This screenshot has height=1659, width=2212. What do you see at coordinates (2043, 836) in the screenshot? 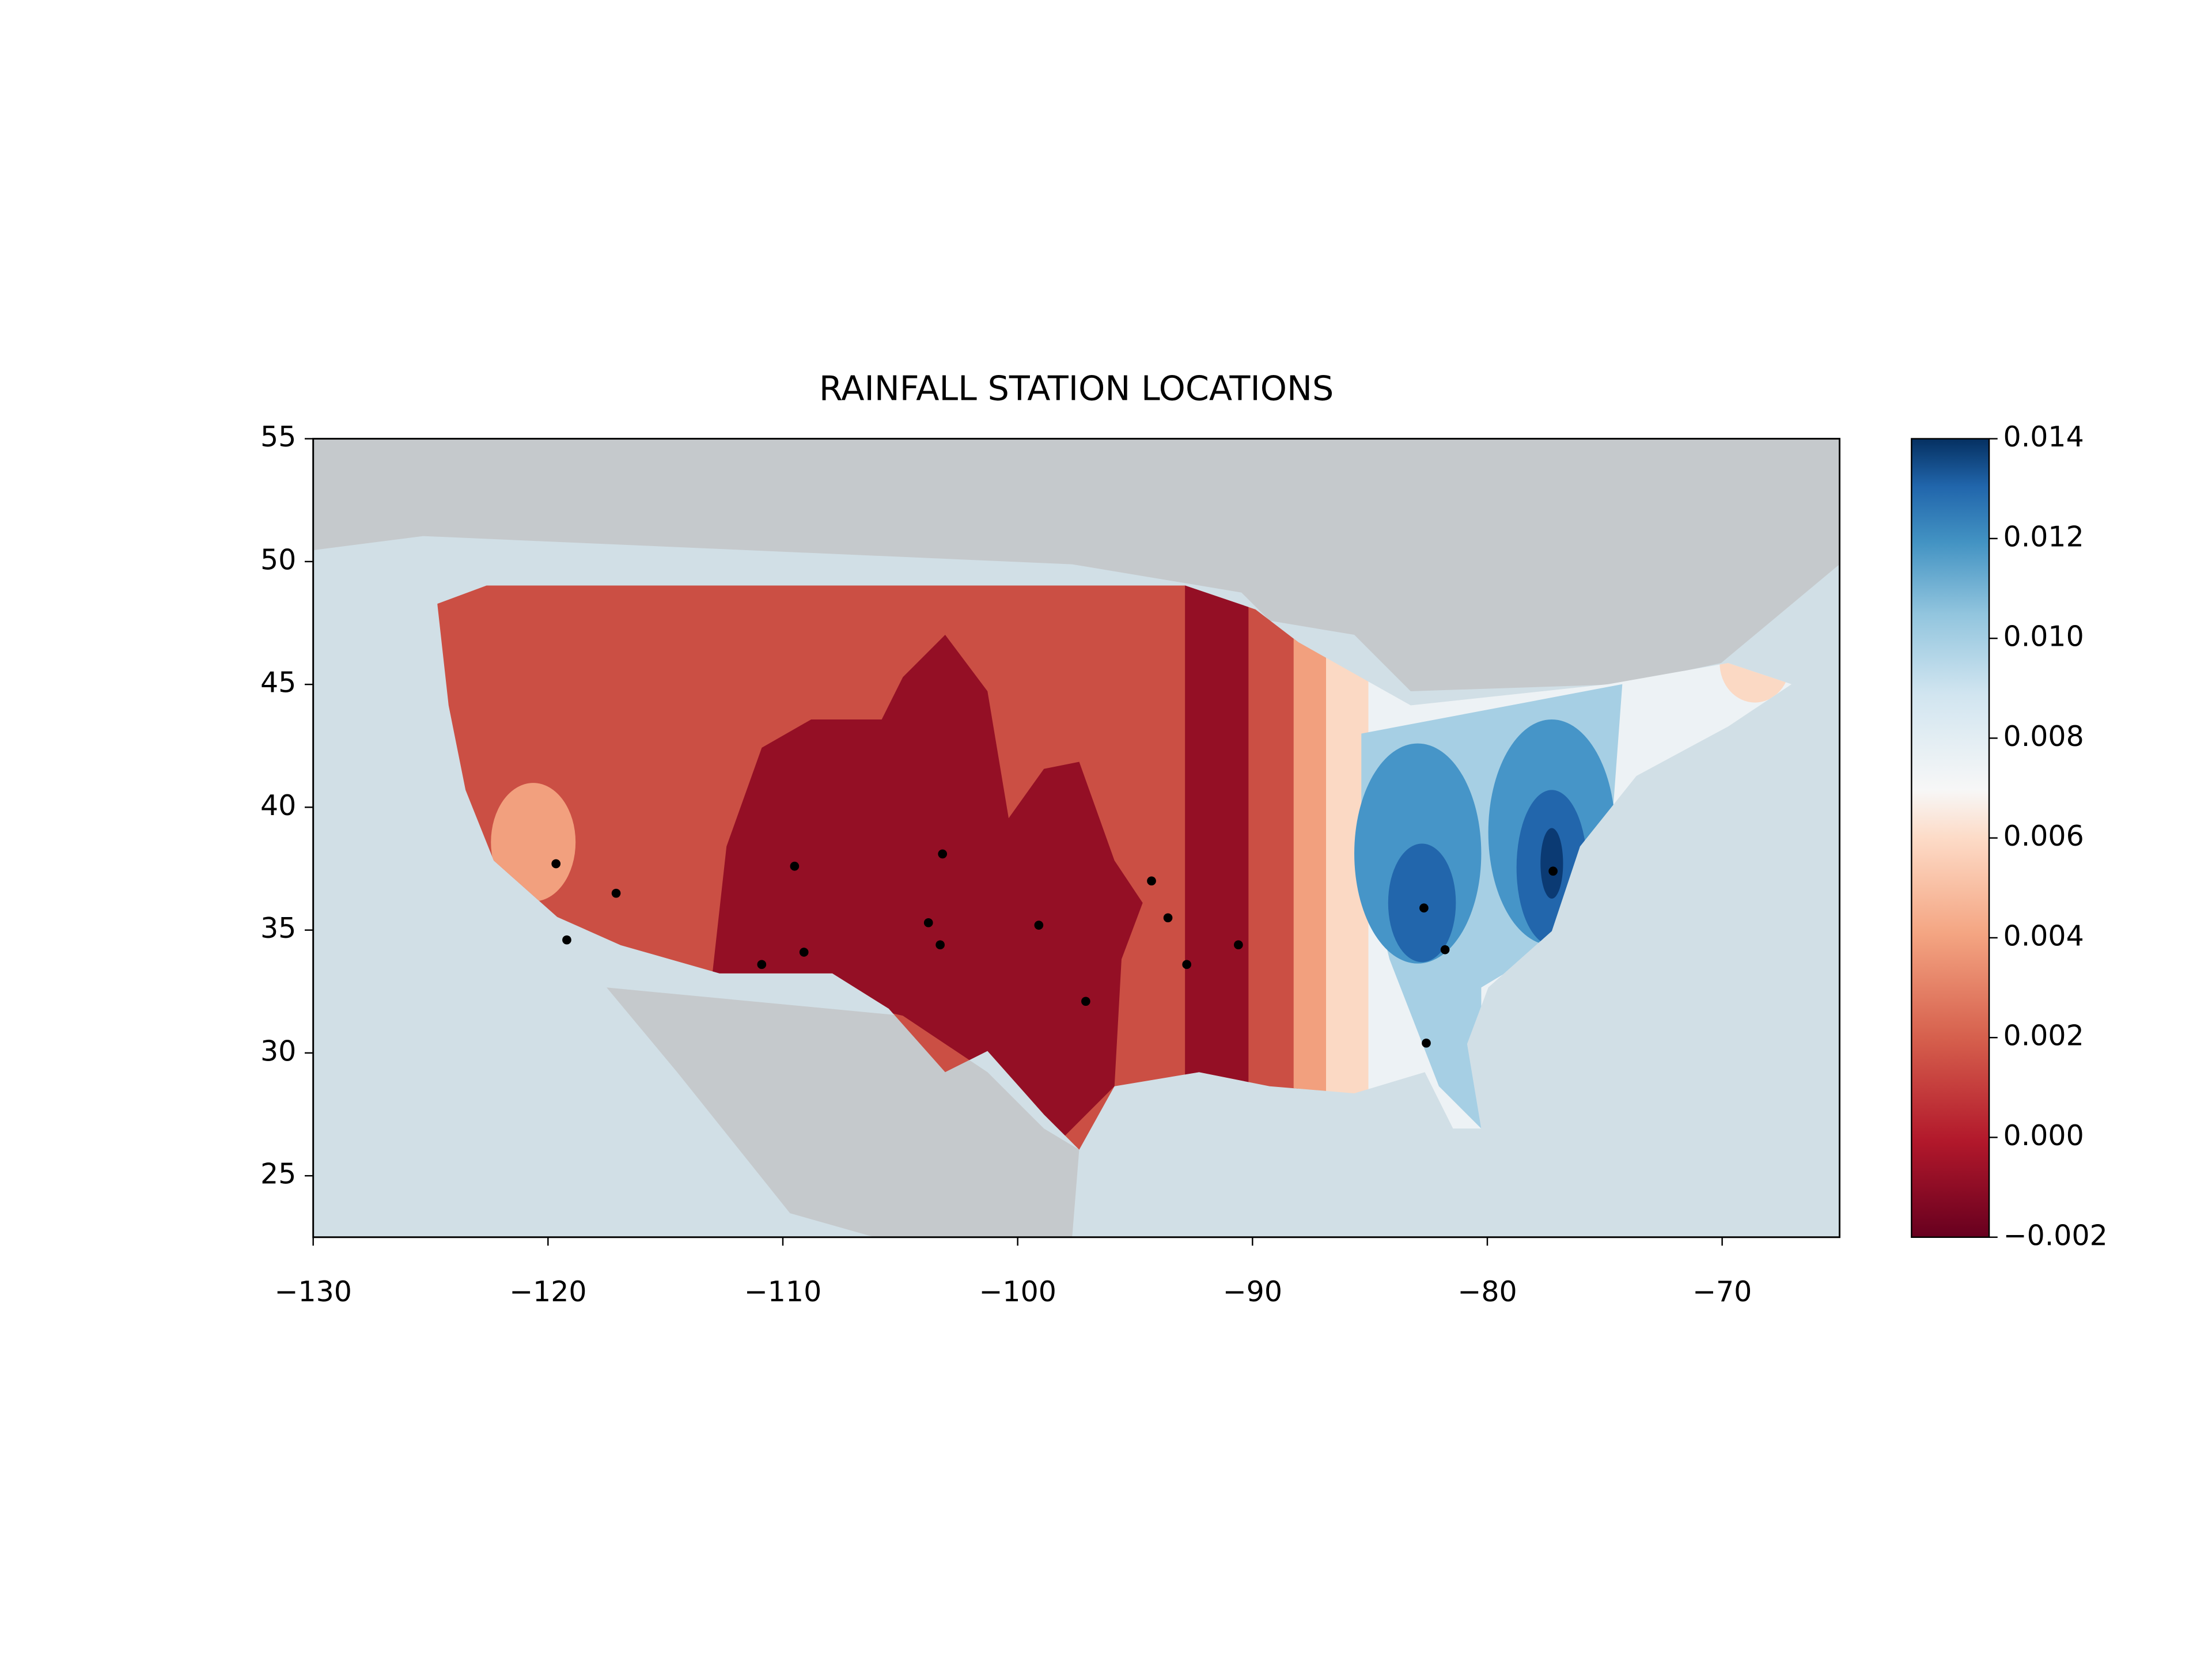
I see `colorbar-tick-label: 0.006` at bounding box center [2043, 836].